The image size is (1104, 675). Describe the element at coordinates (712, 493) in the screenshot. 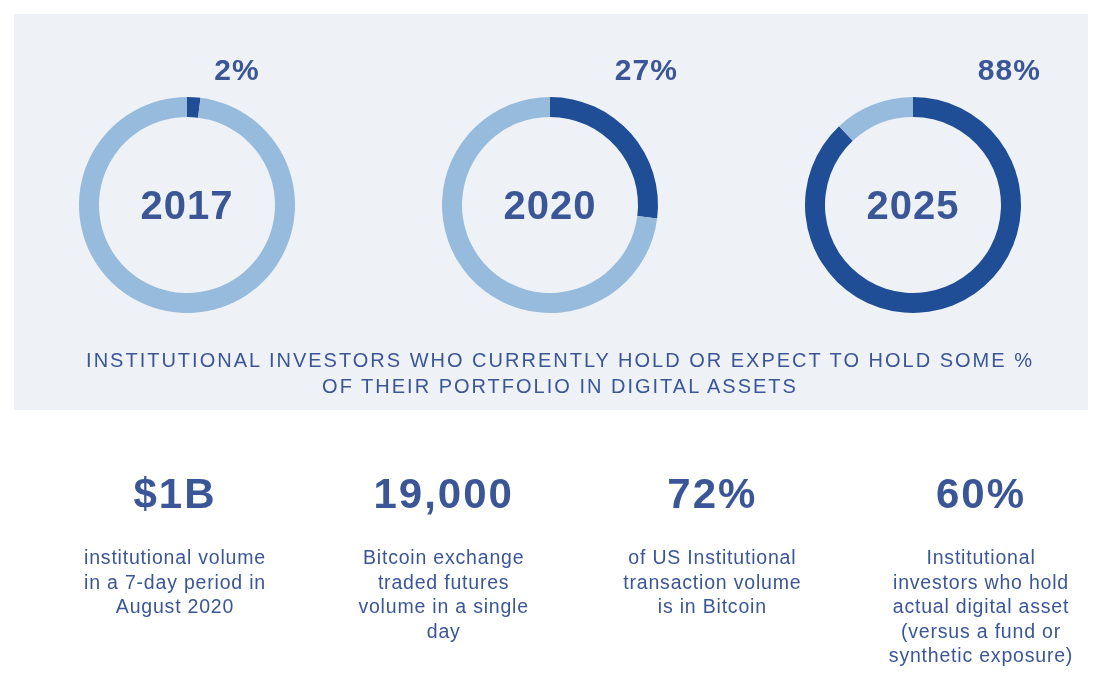

I see `text: 72%` at that location.